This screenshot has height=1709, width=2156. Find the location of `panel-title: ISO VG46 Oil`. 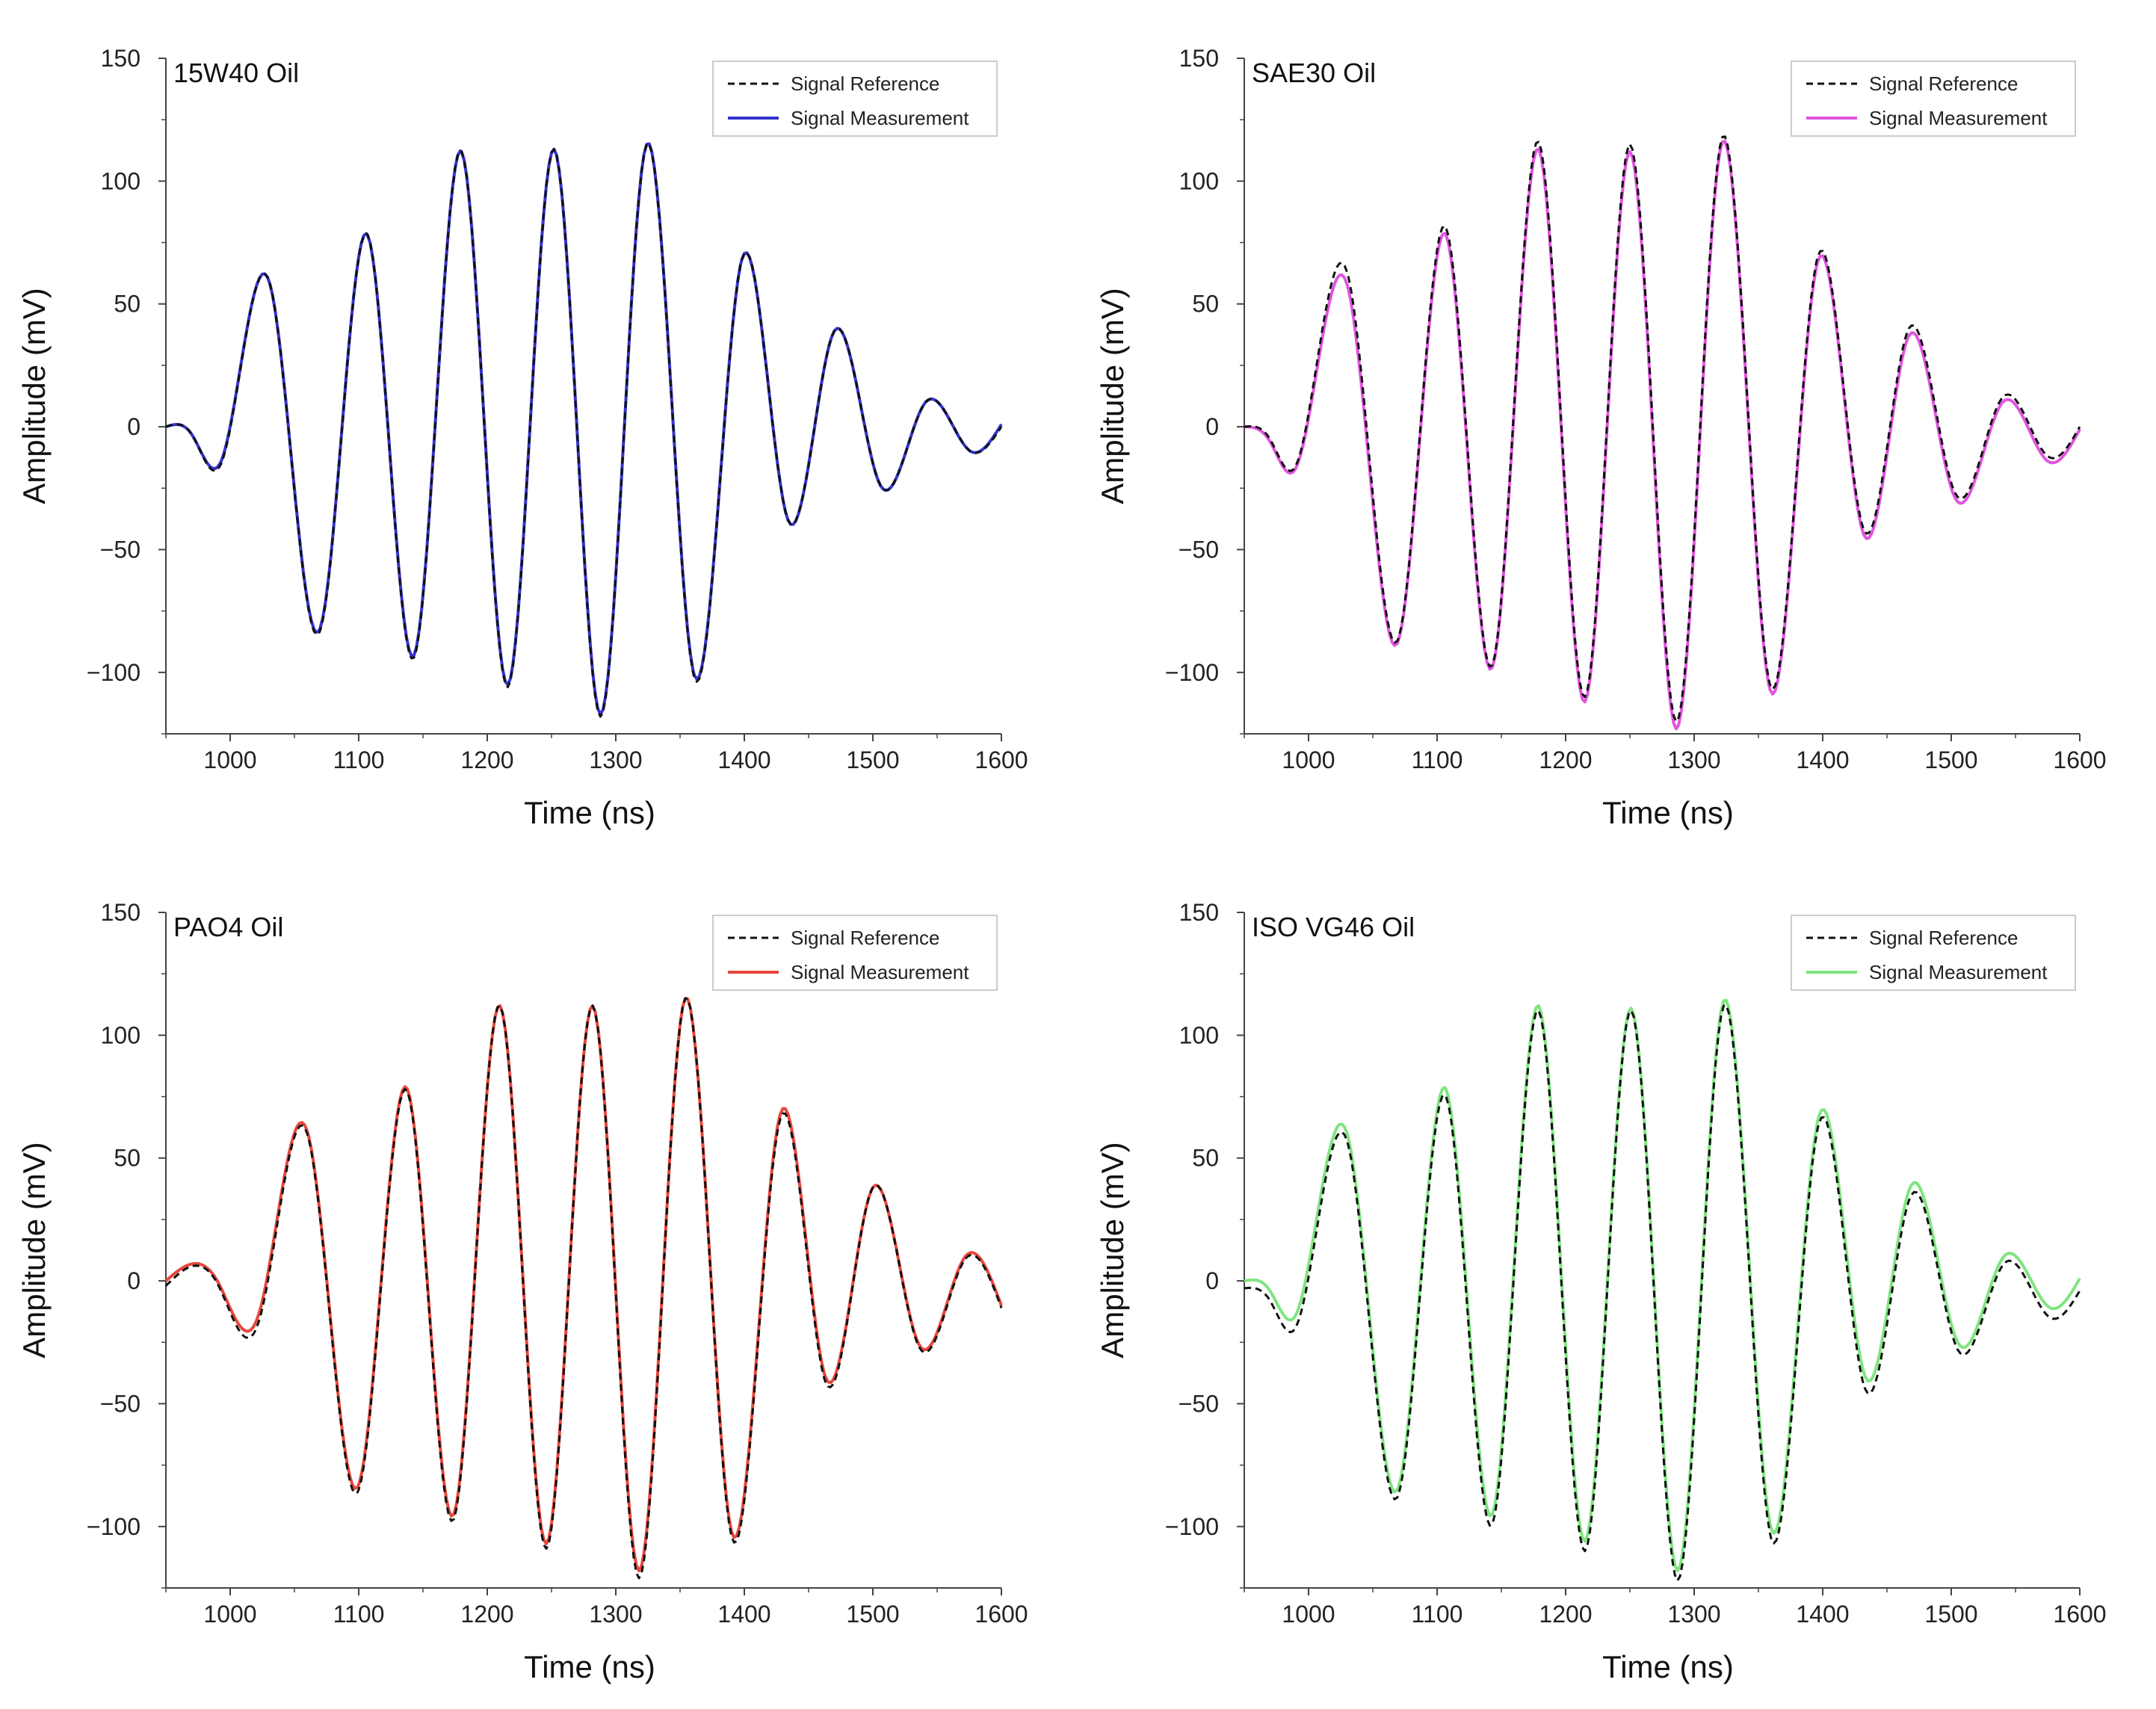

panel-title: ISO VG46 Oil is located at coordinates (1333, 927).